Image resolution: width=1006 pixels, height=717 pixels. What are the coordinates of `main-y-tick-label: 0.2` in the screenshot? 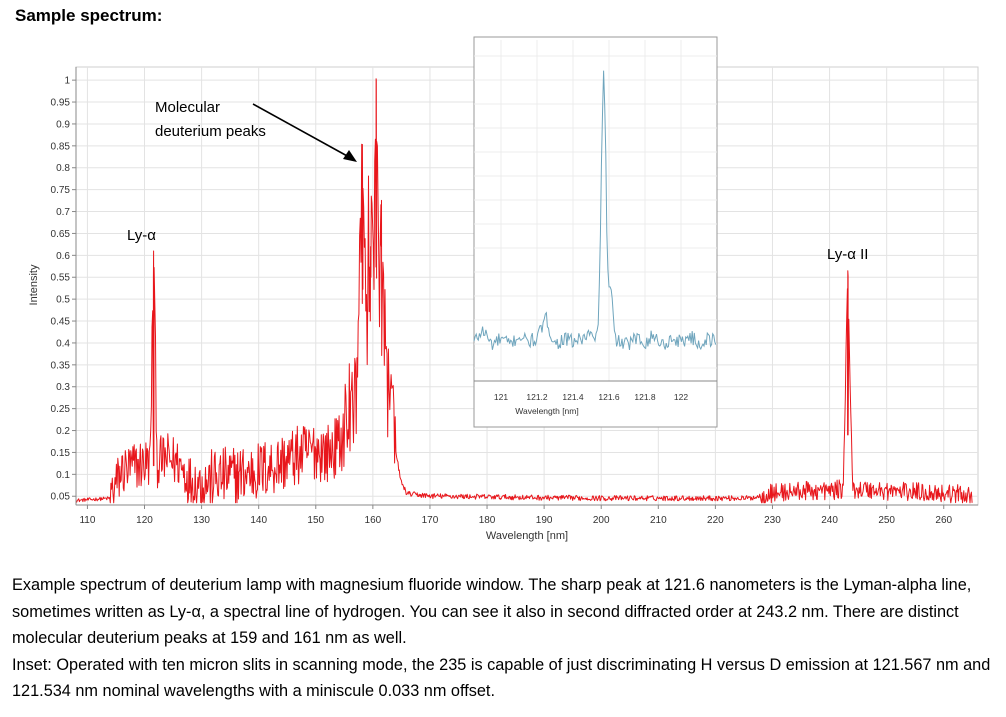 It's located at (63, 431).